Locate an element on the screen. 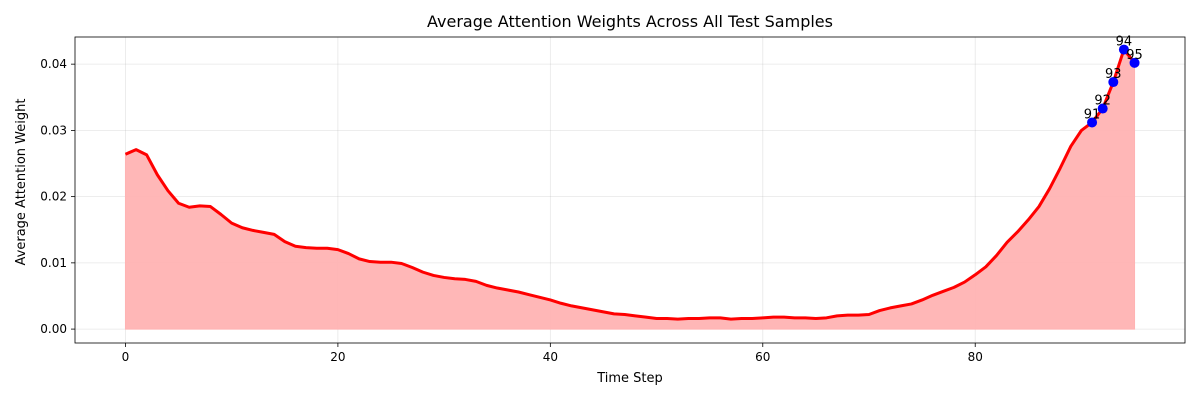  peak-annotation: 95 is located at coordinates (1134, 55).